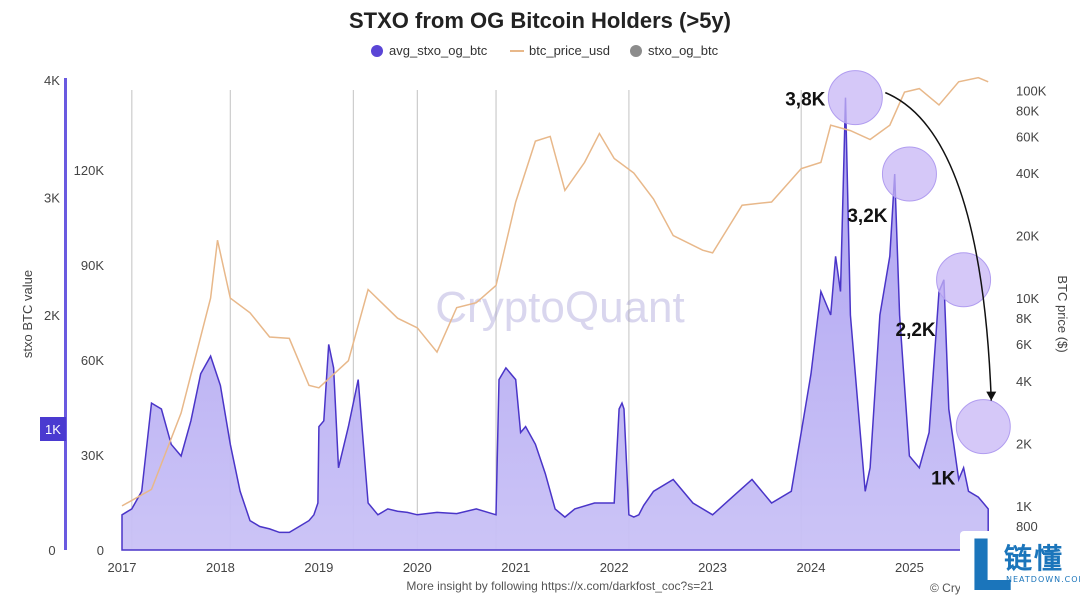  I want to click on left-tick-label: 0, so click(51, 550).